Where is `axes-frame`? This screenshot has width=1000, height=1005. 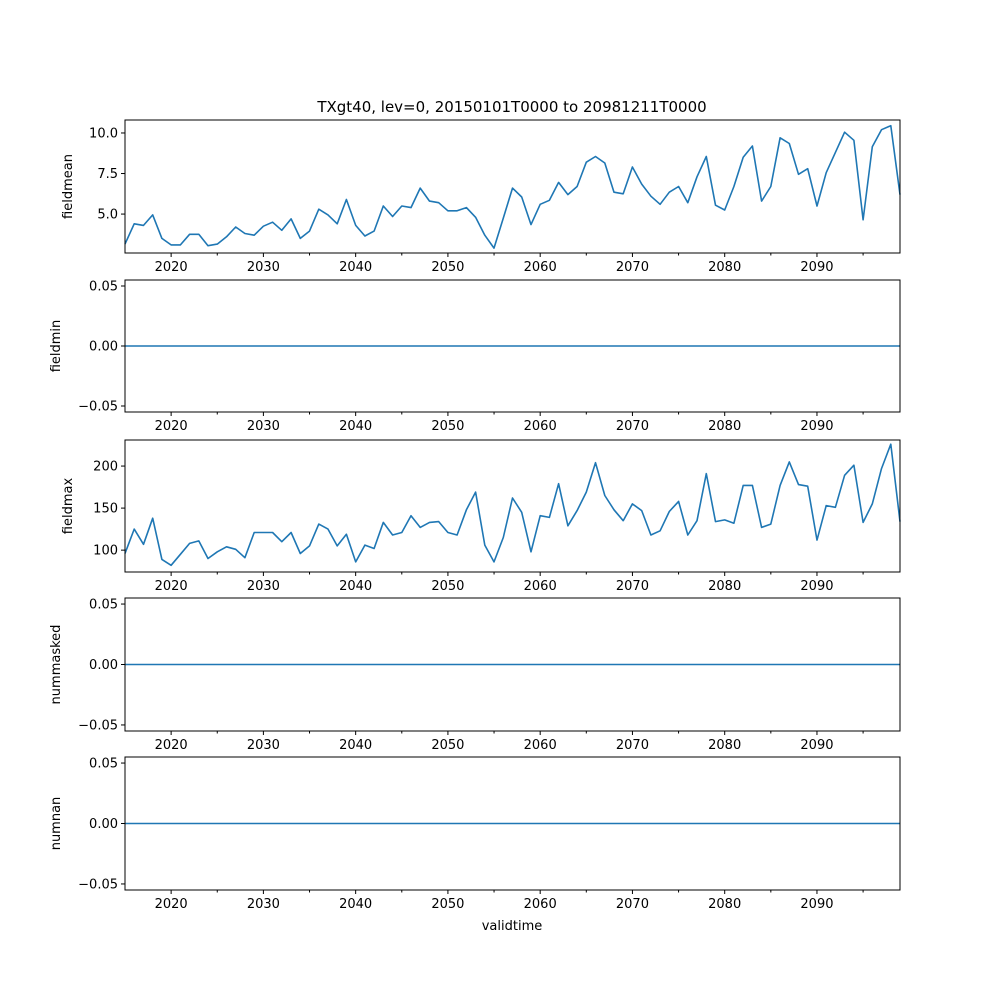 axes-frame is located at coordinates (512, 506).